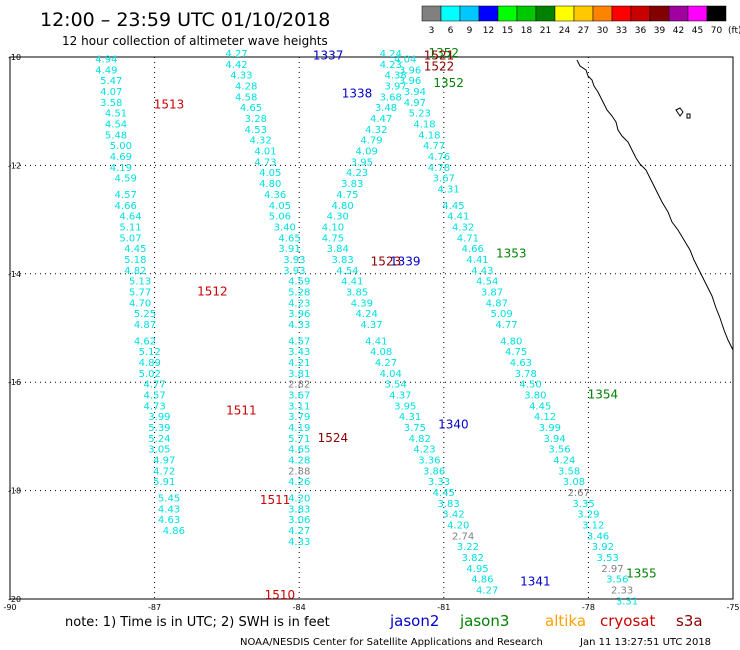 This screenshot has height=650, width=740. I want to click on wave-height-value: 4.75, so click(333, 238).